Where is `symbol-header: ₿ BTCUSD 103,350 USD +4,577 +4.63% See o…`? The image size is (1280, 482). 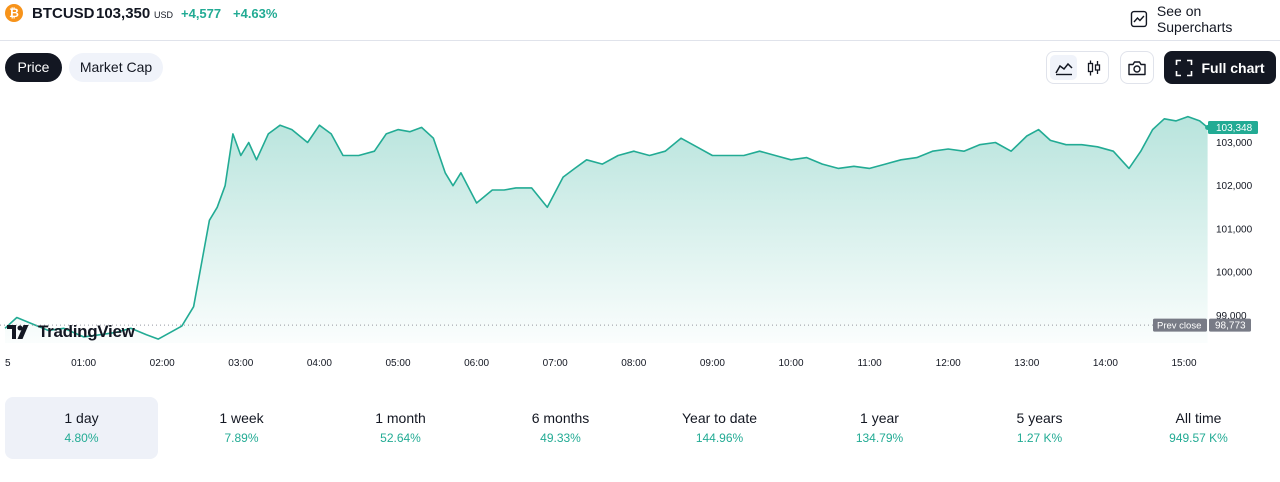 symbol-header: ₿ BTCUSD 103,350 USD +4,577 +4.63% See o… is located at coordinates (640, 17).